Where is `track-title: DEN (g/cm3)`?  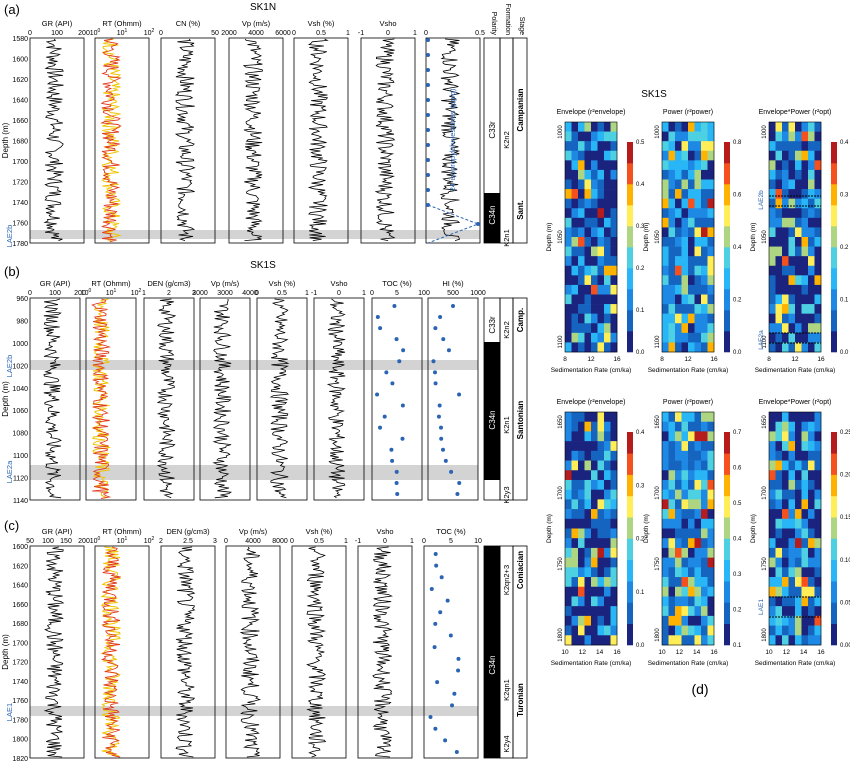
track-title: DEN (g/cm3) is located at coordinates (169, 283).